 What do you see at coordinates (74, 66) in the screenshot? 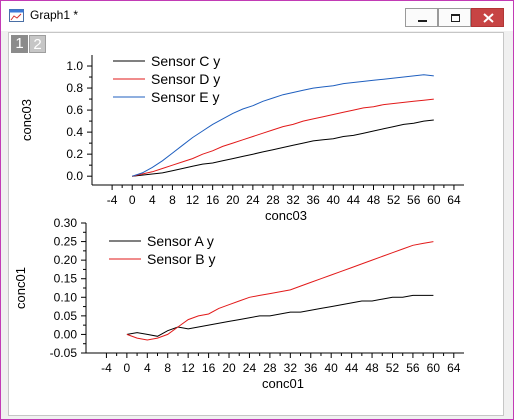
I see `y-tick-label: 1.0` at bounding box center [74, 66].